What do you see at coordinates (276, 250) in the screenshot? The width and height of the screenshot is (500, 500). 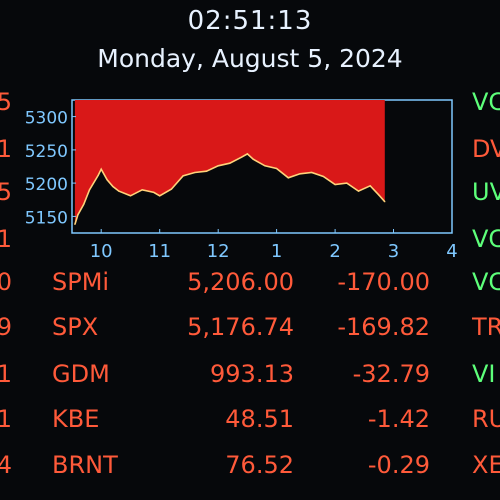 I see `x-tick-label: 1` at bounding box center [276, 250].